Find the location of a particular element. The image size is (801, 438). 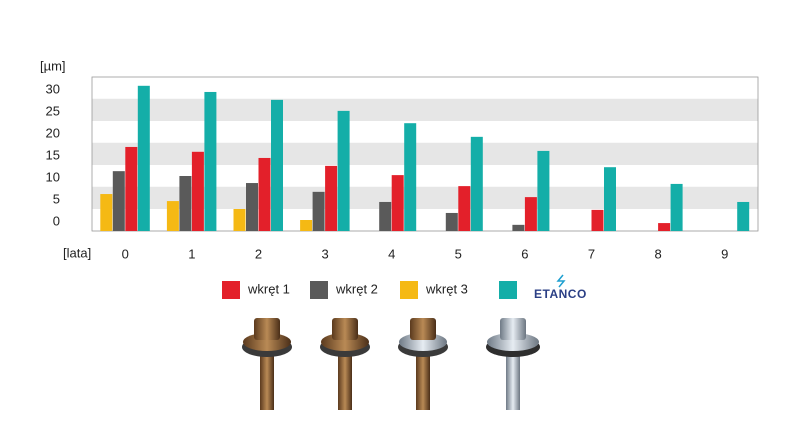

y-tick-label: 20 is located at coordinates (53, 132).